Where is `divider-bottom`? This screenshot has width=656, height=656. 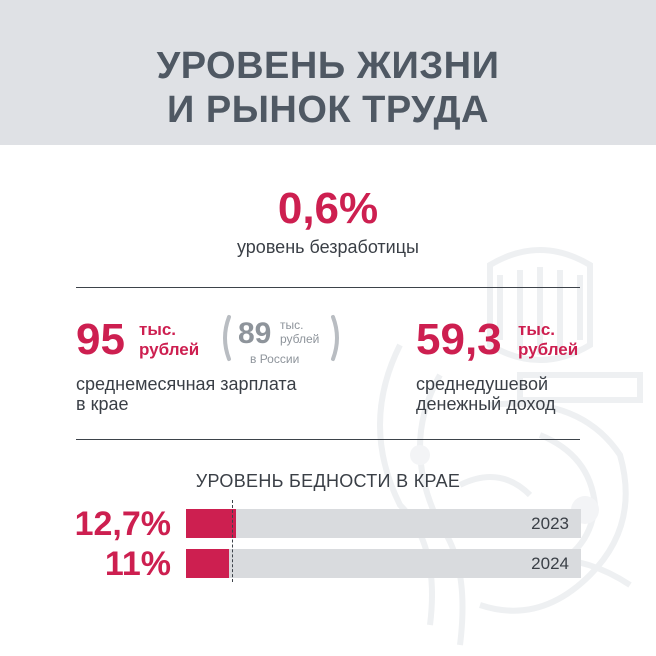 divider-bottom is located at coordinates (328, 439).